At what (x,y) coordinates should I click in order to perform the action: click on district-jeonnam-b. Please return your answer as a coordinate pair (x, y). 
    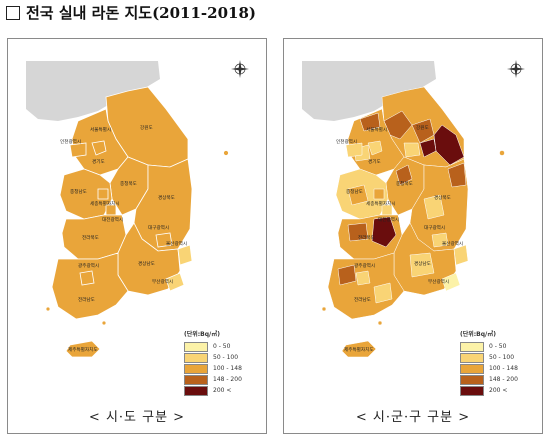
    Looking at the image, I should click on (383, 293).